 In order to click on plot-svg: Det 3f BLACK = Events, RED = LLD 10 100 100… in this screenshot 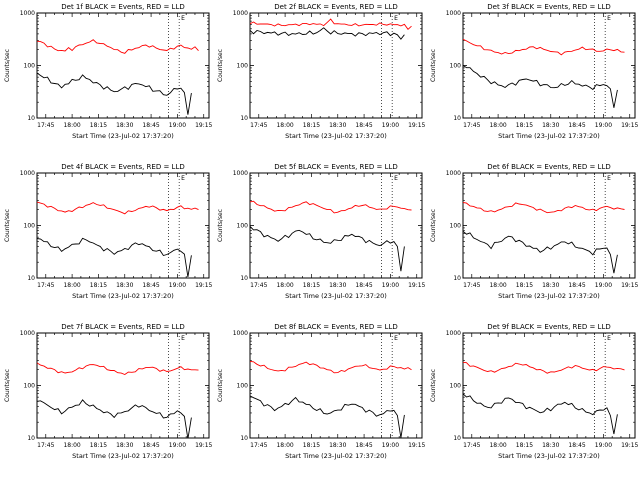, I will do `click(534, 71)`.